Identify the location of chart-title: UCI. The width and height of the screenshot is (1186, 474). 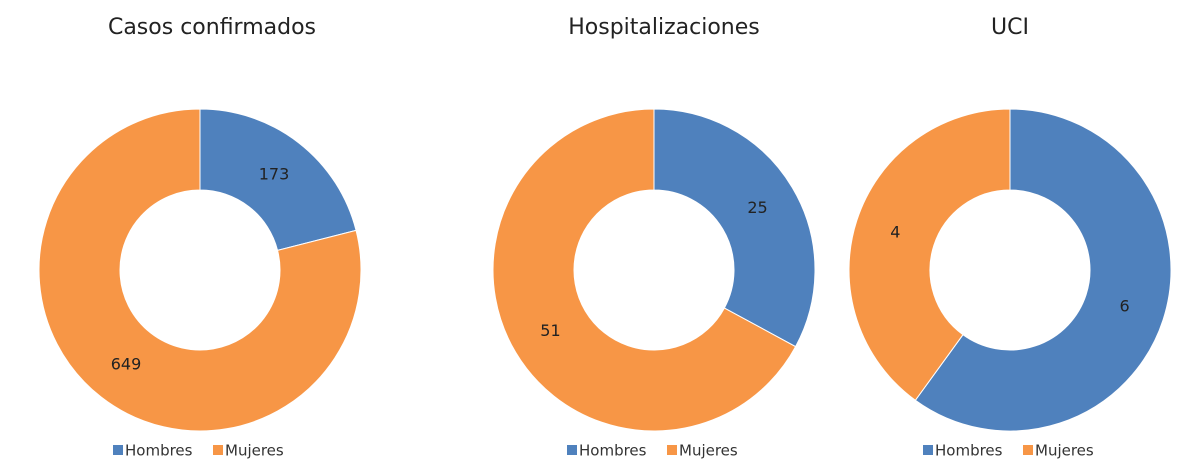
(1010, 27).